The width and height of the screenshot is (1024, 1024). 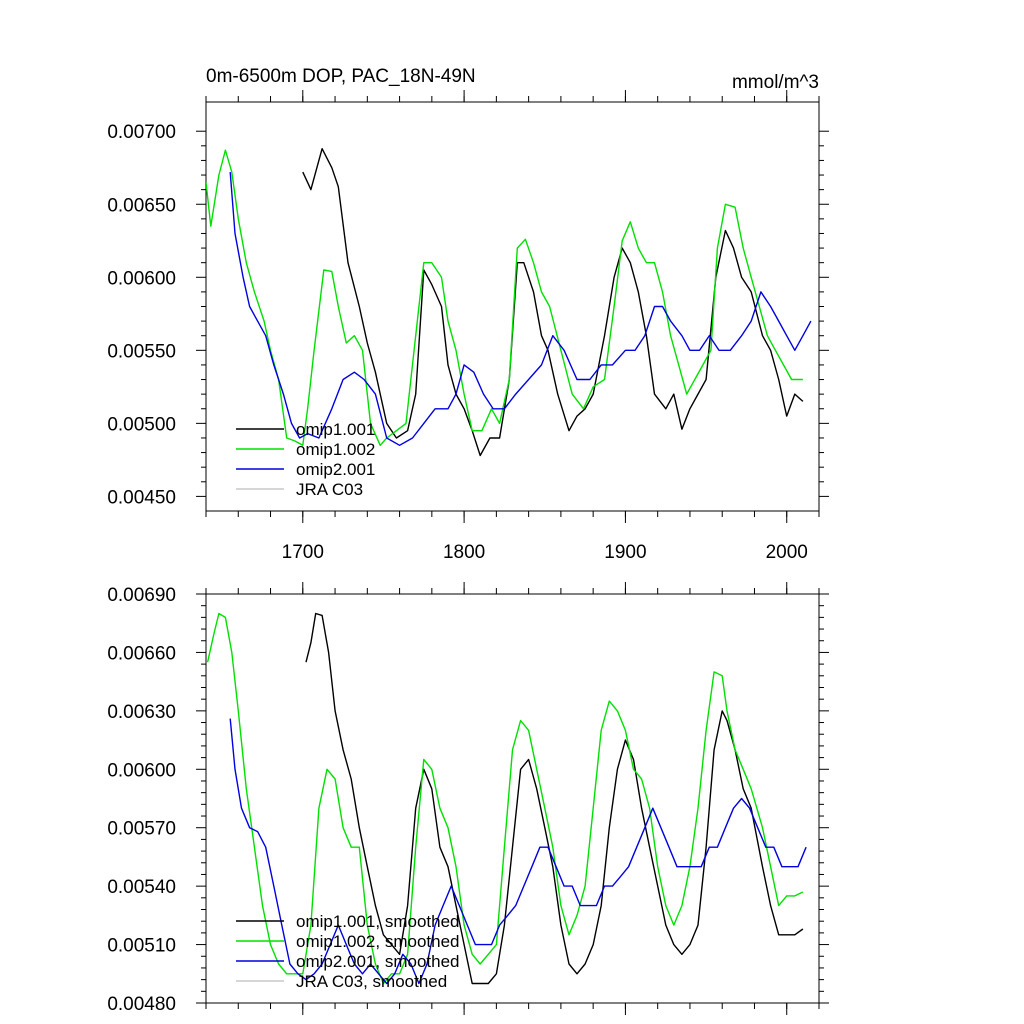 I want to click on legend-label: omip1.002, so click(x=335, y=449).